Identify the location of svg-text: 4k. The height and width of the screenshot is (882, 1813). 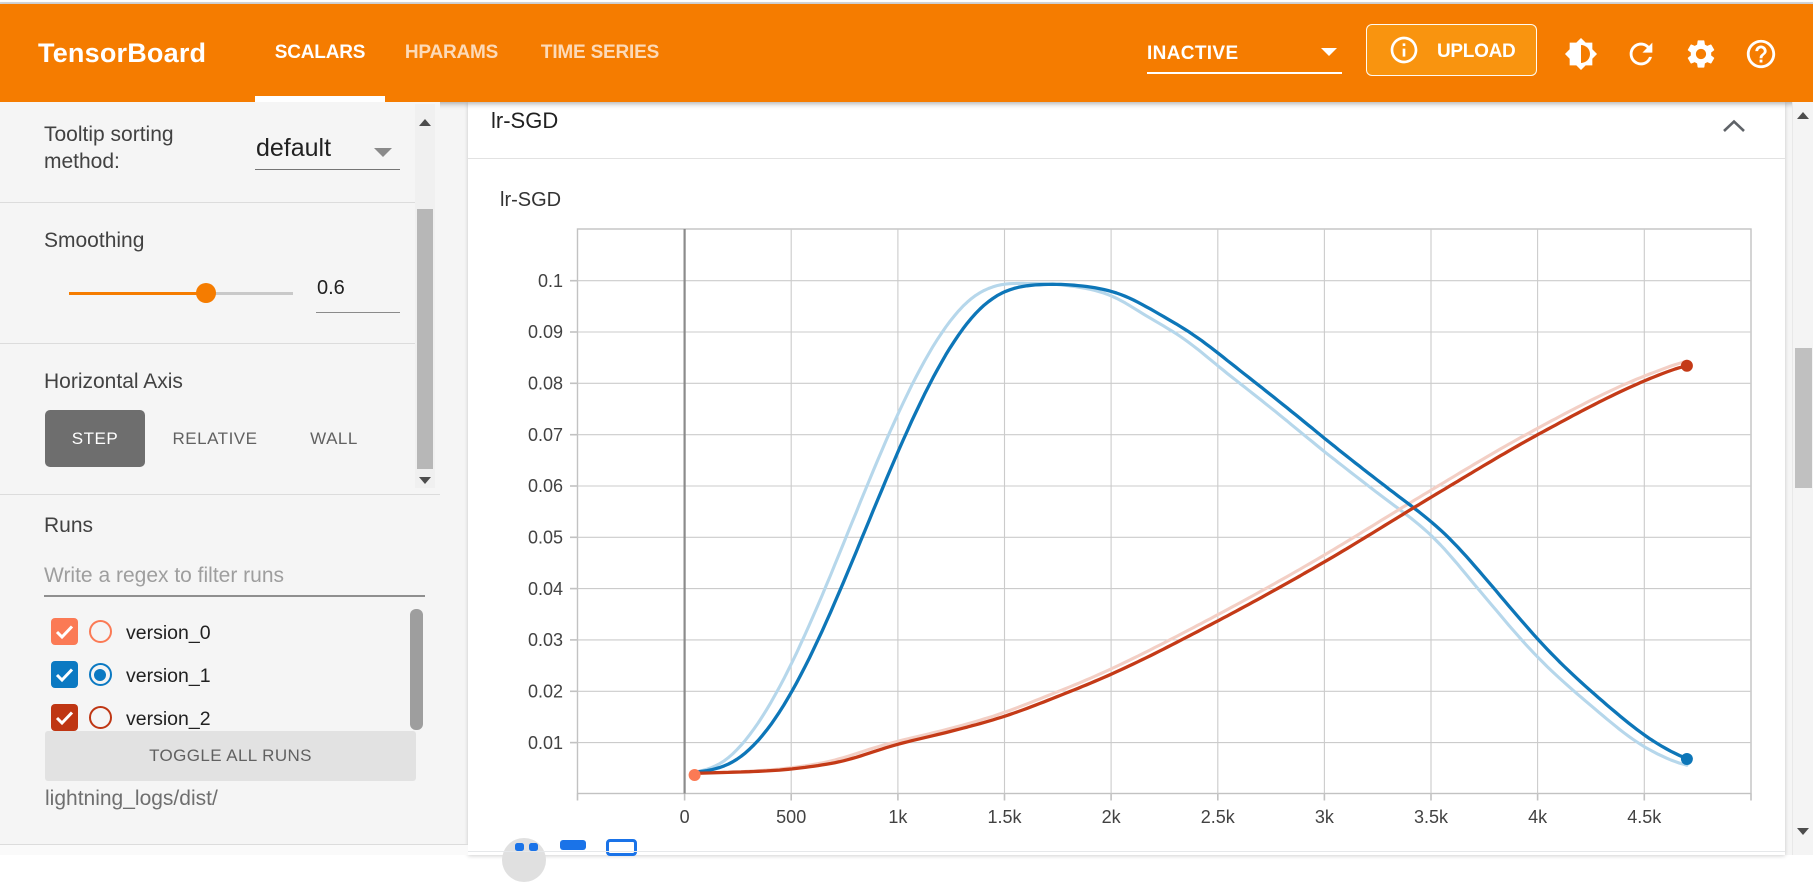
(1538, 817).